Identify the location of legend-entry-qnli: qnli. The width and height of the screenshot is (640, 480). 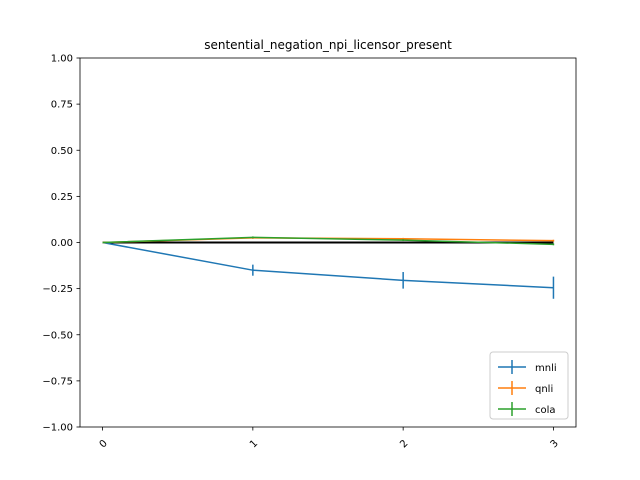
(544, 389).